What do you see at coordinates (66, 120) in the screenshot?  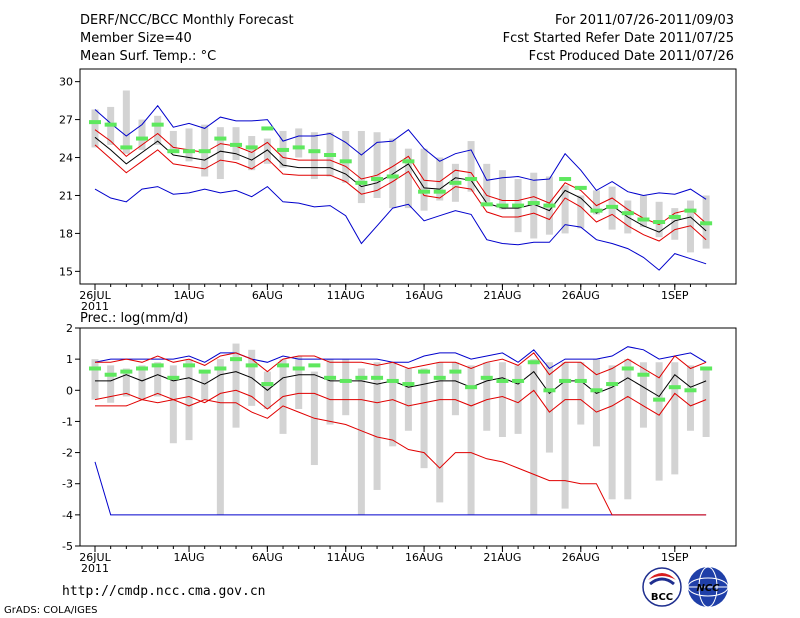 I see `temp-y-tick-label: 27` at bounding box center [66, 120].